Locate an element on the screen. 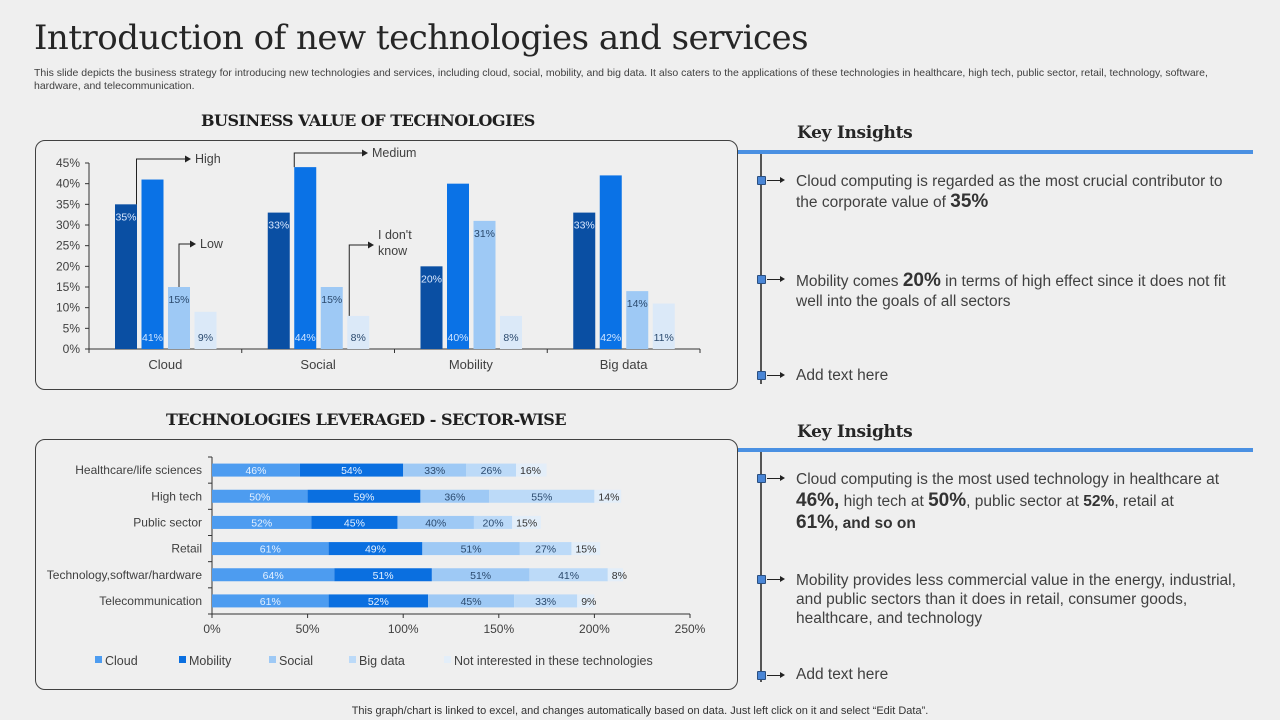 The image size is (1280, 720). data-label: 41% is located at coordinates (568, 576).